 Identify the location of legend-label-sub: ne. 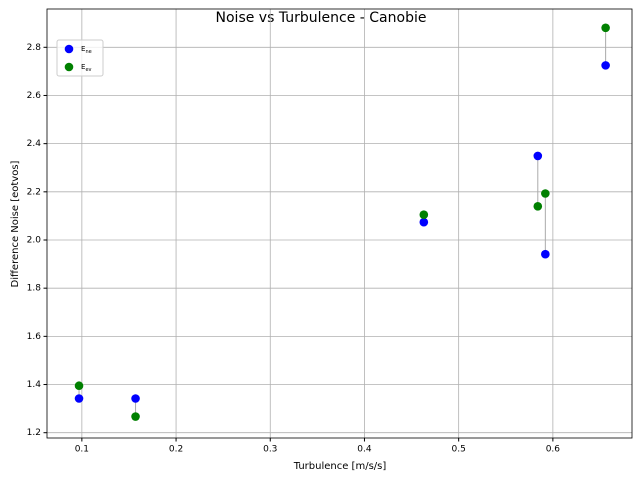
(88, 52).